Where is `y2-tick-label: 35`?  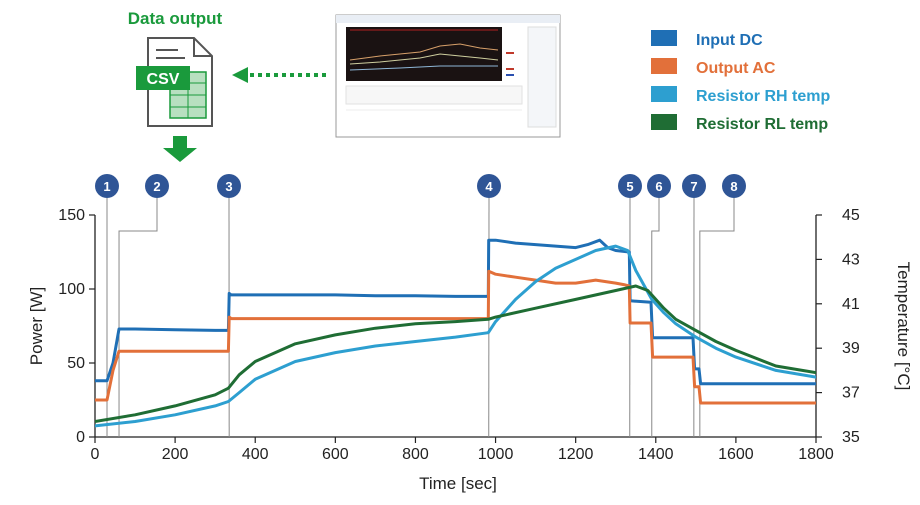
y2-tick-label: 35 is located at coordinates (851, 437).